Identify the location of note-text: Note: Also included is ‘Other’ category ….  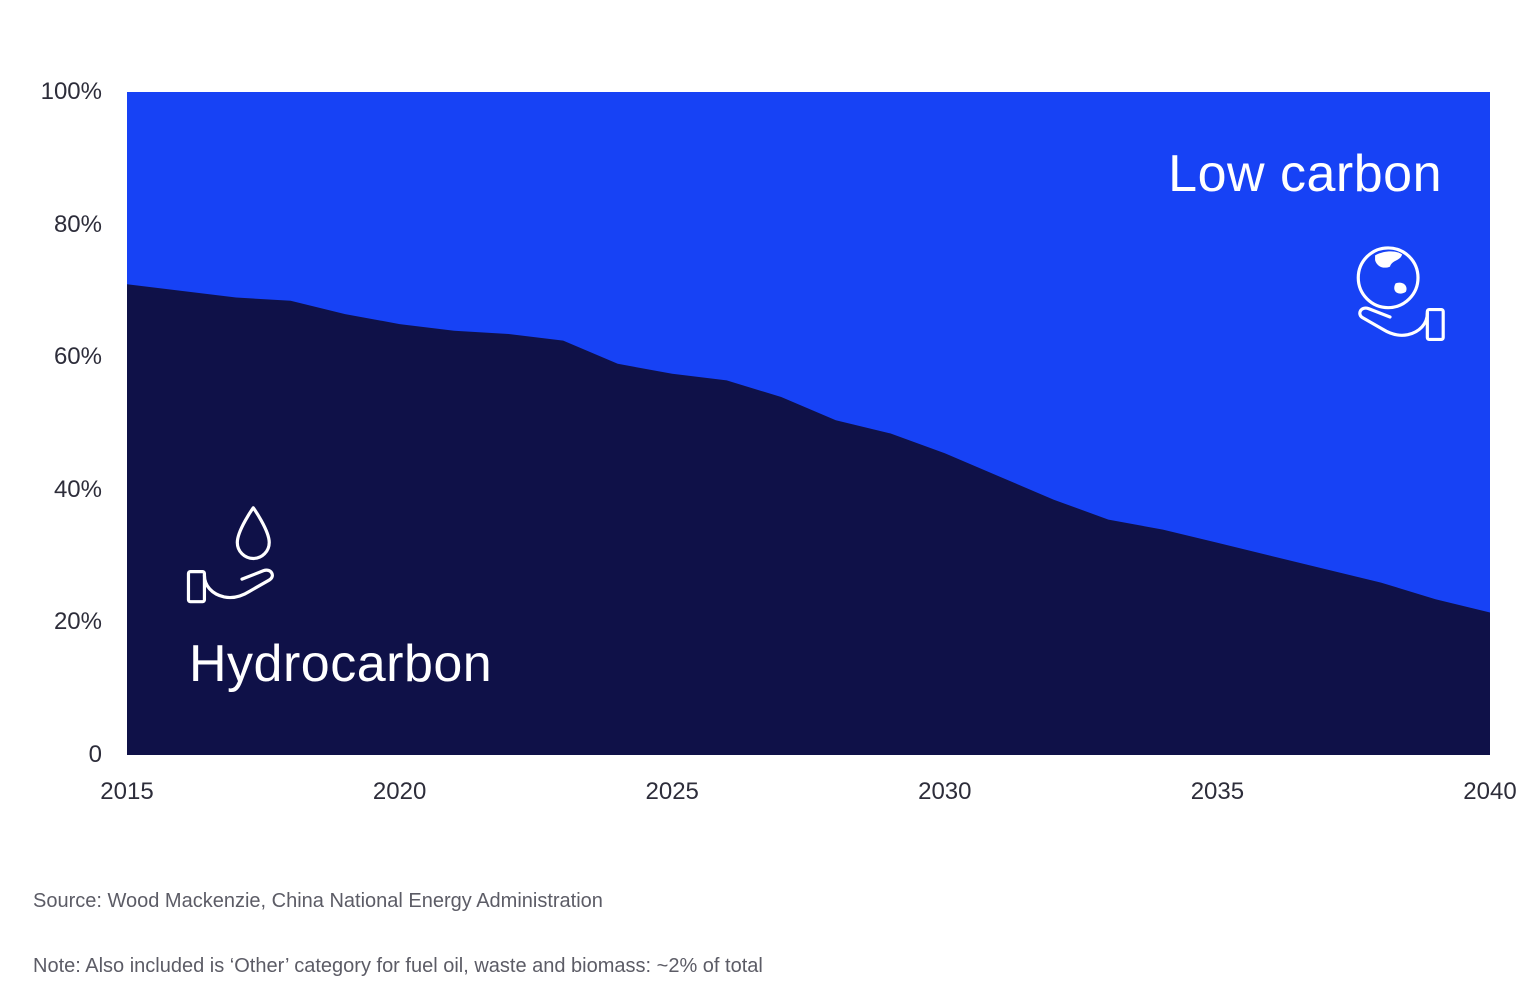
(398, 966).